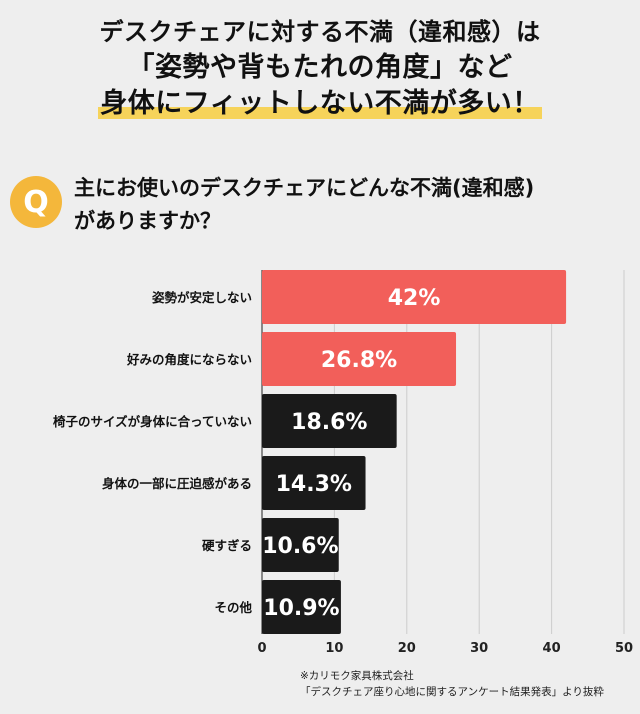 The width and height of the screenshot is (640, 714). Describe the element at coordinates (152, 421) in the screenshot. I see `category-label-2: 椅子のサイズが身体に合っていない` at that location.